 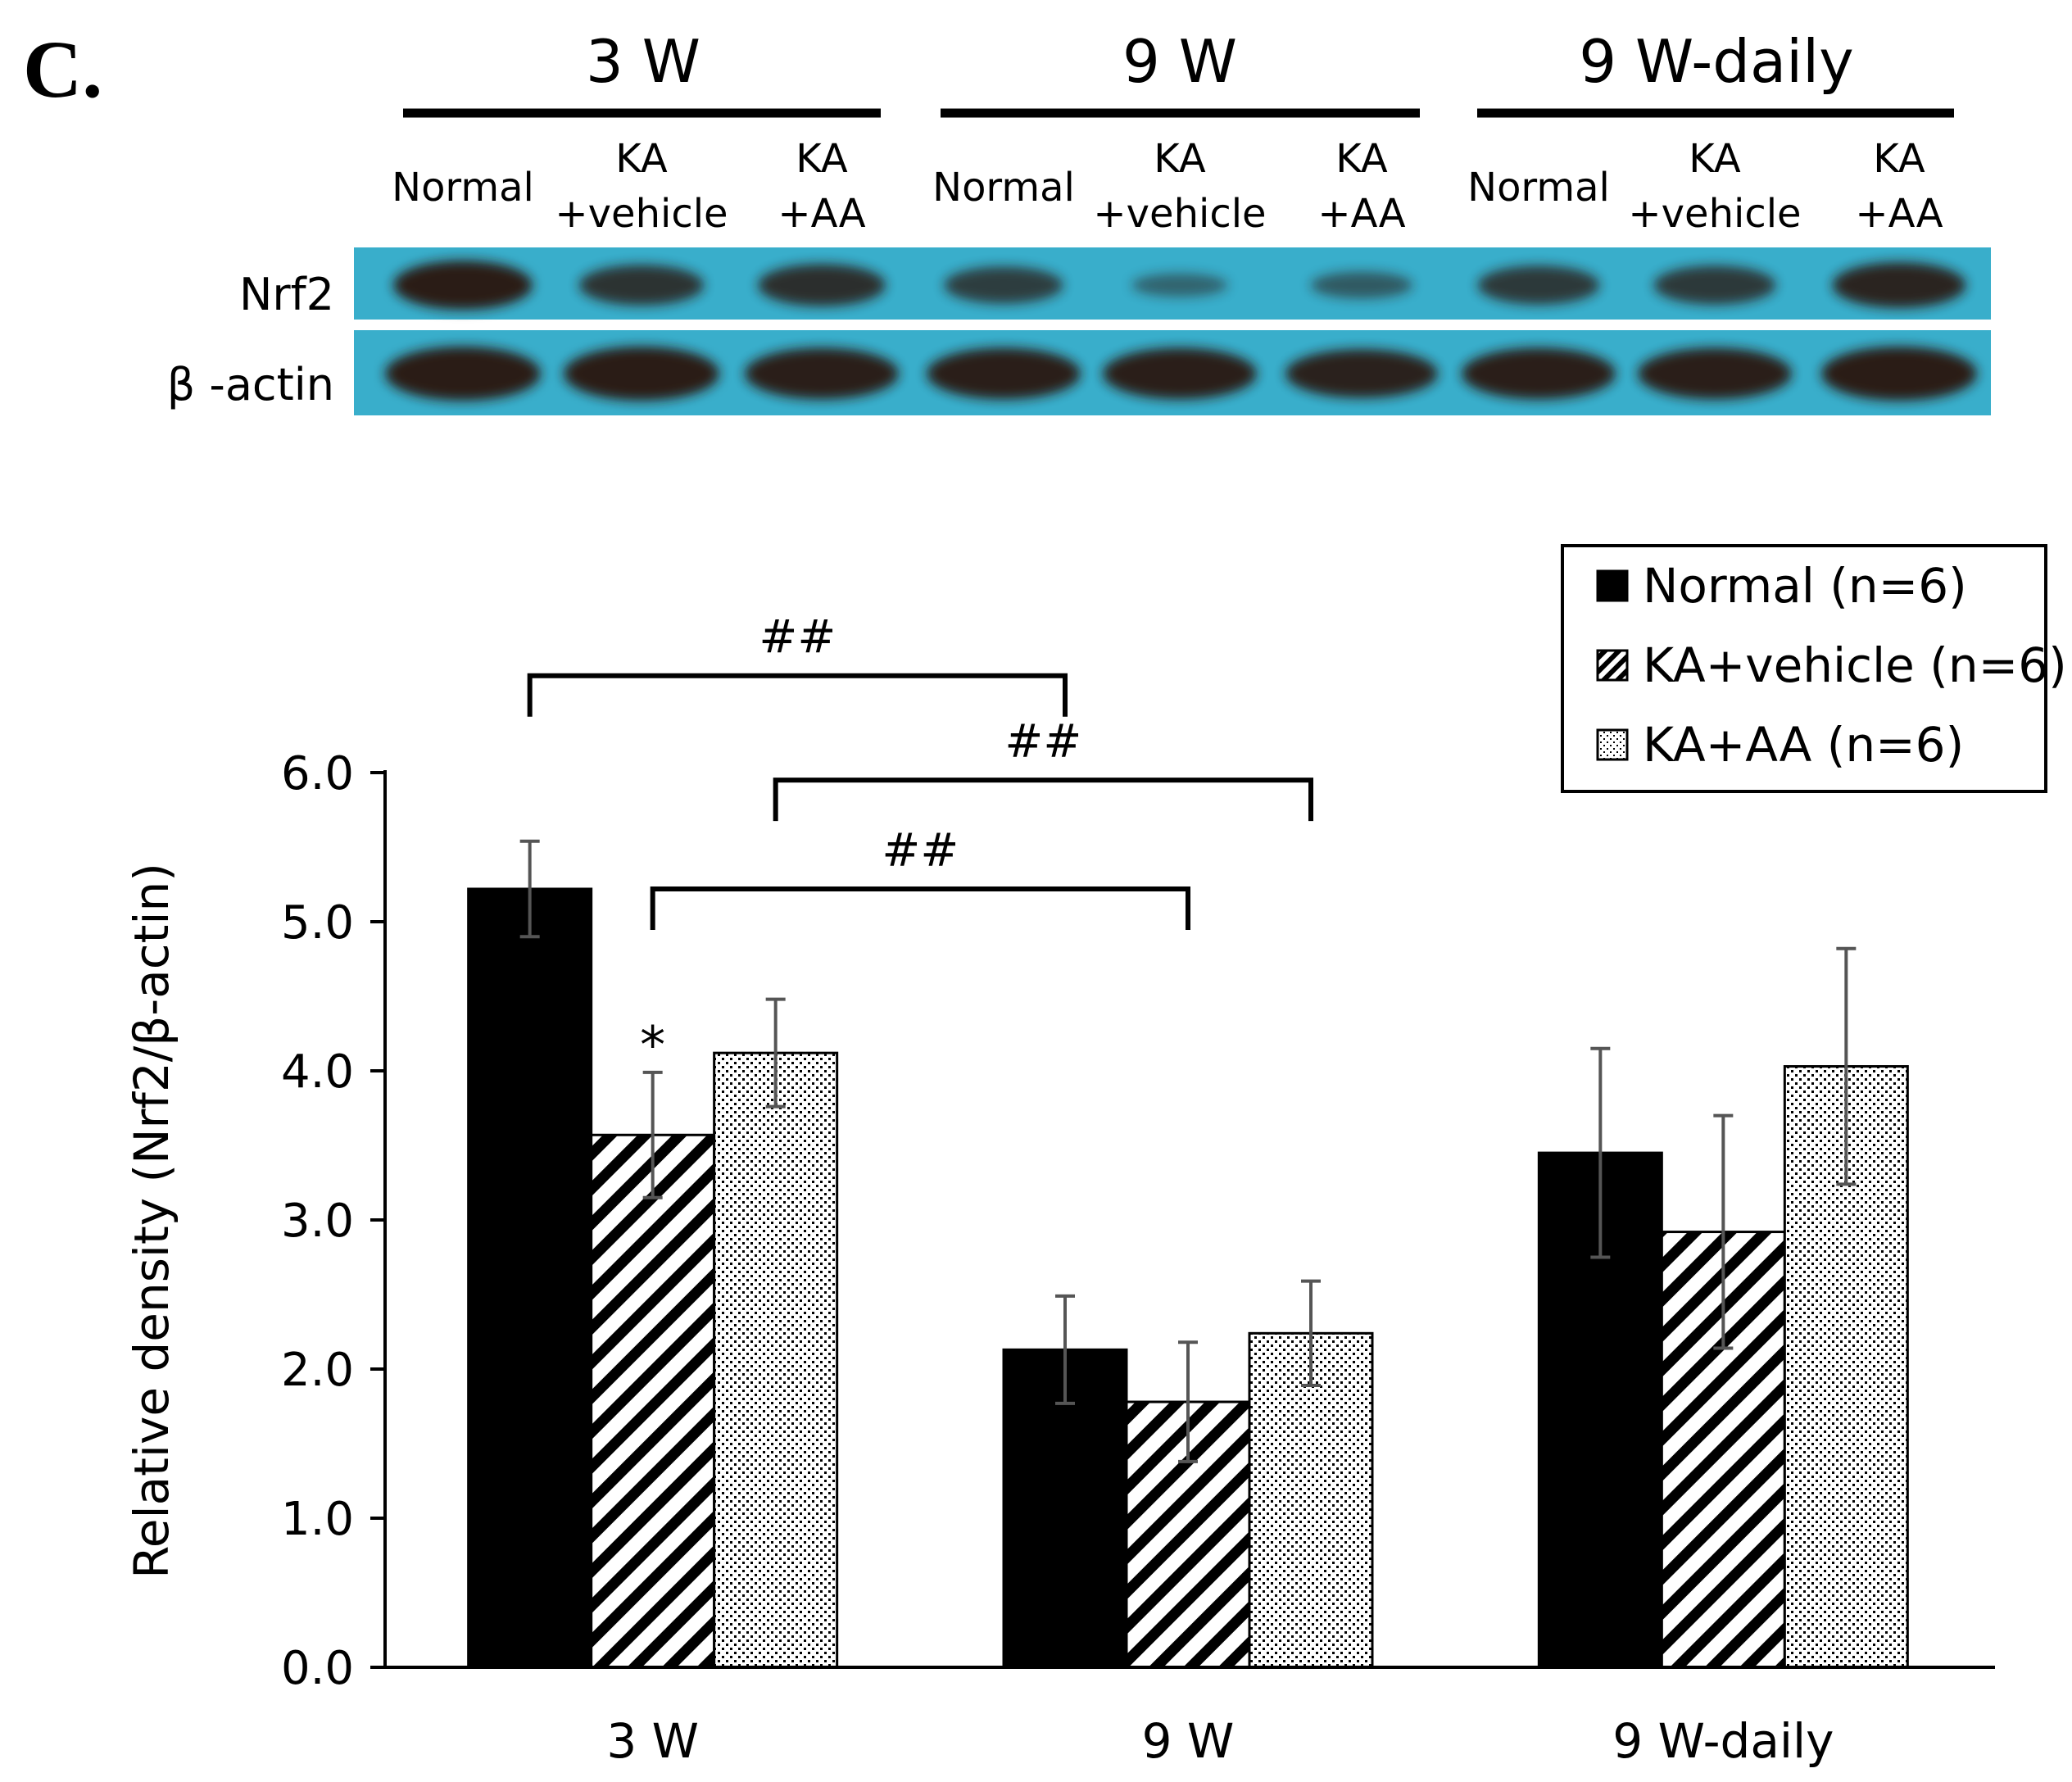 I want to click on legend-box, so click(x=1804, y=669).